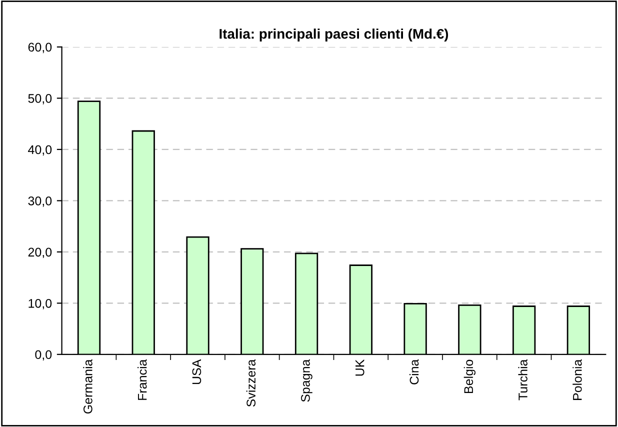 The image size is (618, 427). I want to click on x-tick-label: Turchia, so click(523, 379).